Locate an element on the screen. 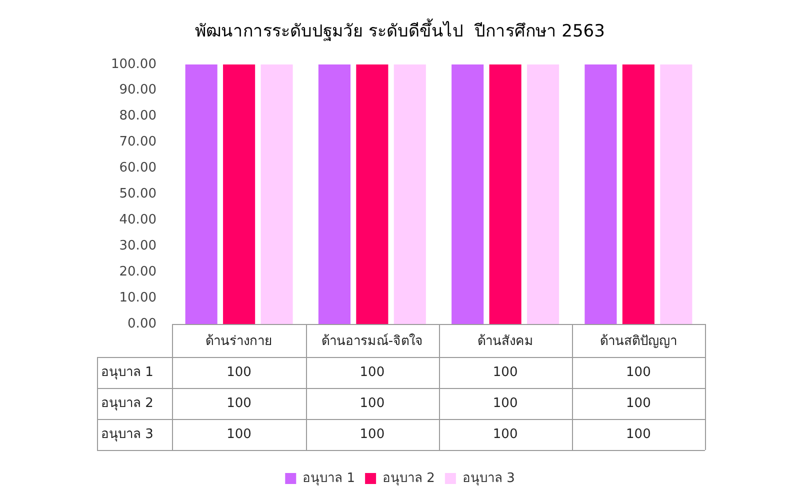  y-tick-label: 20.00 is located at coordinates (137, 272).